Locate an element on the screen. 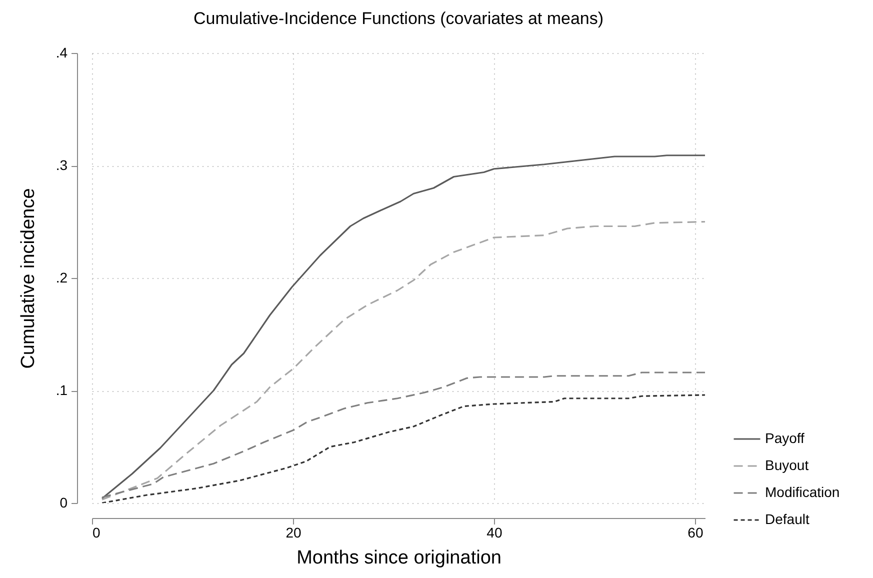  line-series is located at coordinates (403, 448).